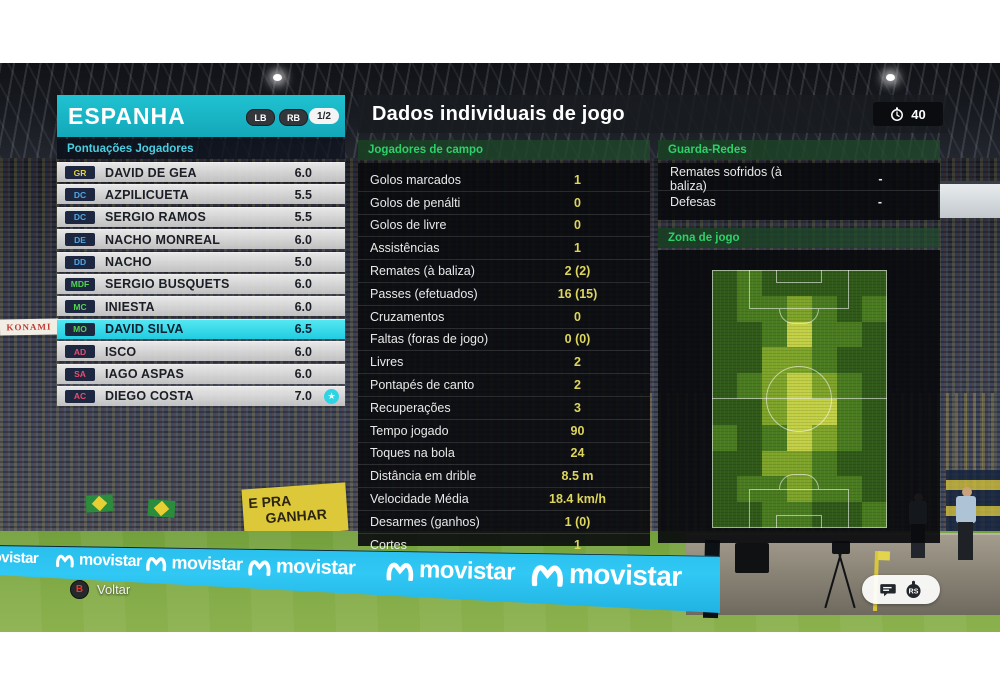 This screenshot has width=1000, height=700. What do you see at coordinates (293, 117) in the screenshot?
I see `rb-shoulder-button: RB` at bounding box center [293, 117].